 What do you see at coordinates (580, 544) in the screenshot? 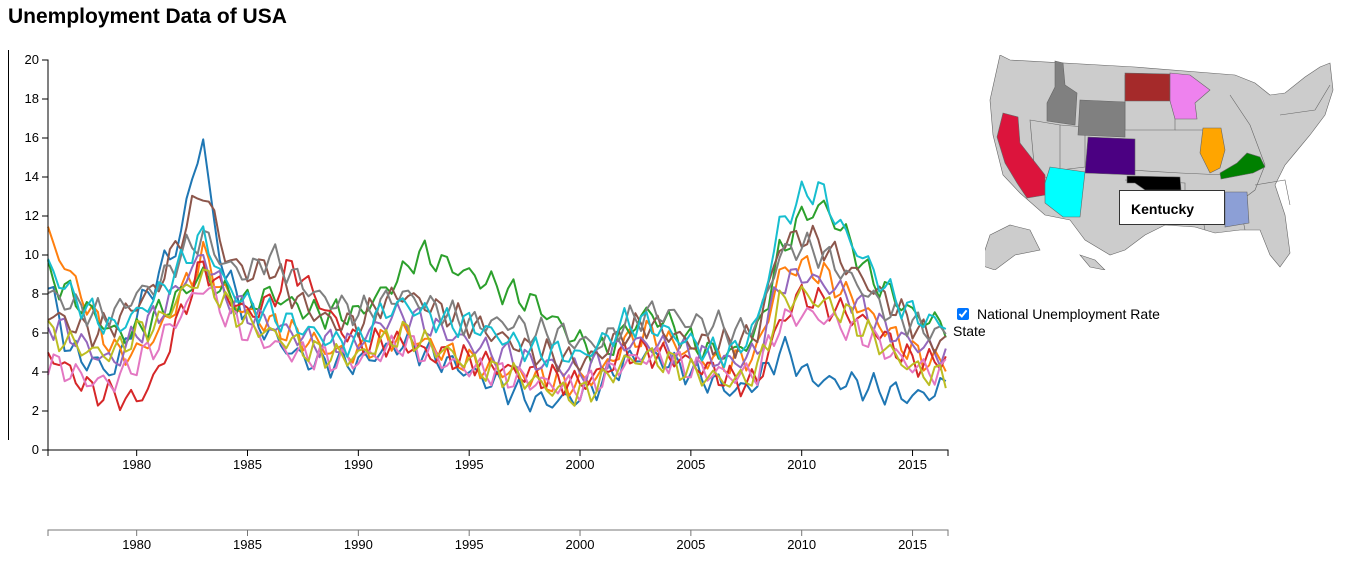
I see `context-tick-label: 2000` at bounding box center [580, 544].